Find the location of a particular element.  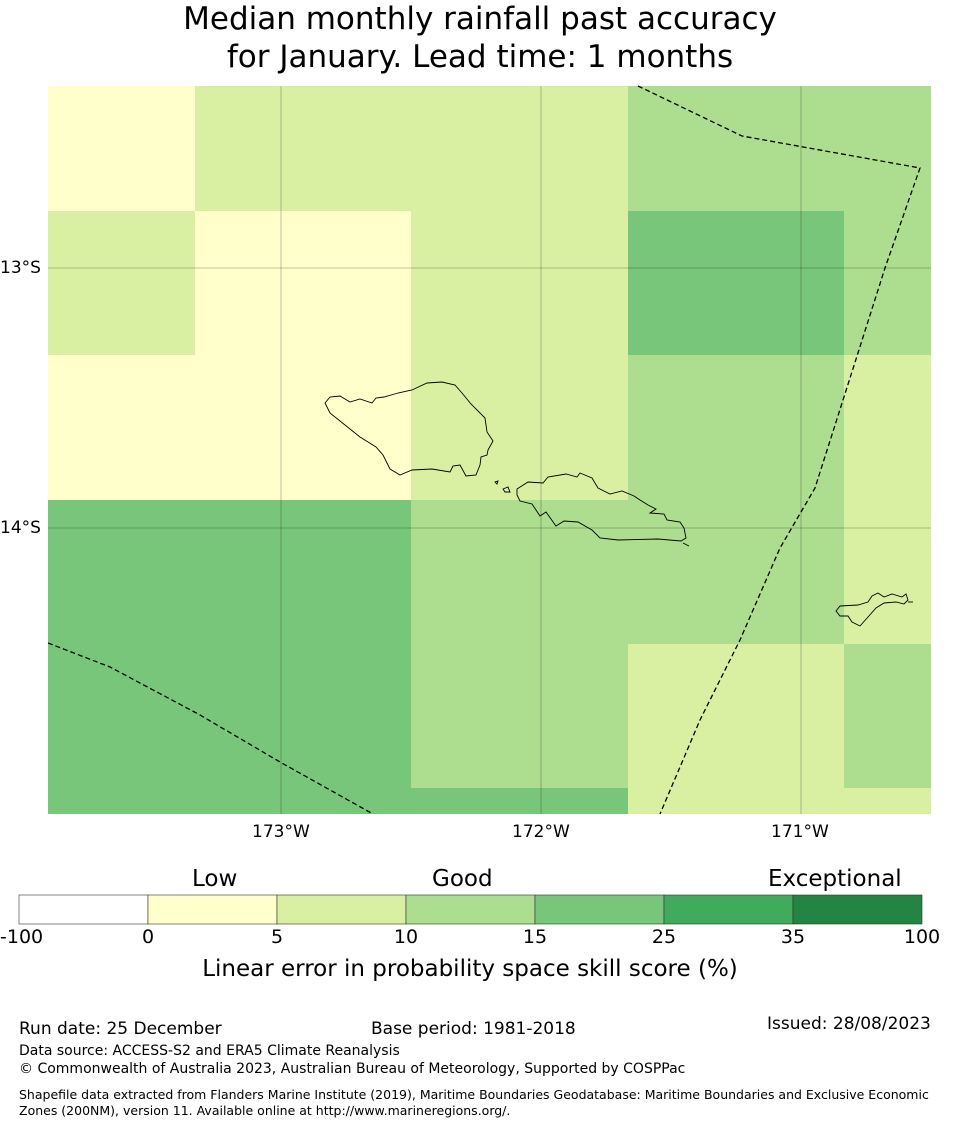

base-period: Base period: 1981-2018 is located at coordinates (473, 1029).